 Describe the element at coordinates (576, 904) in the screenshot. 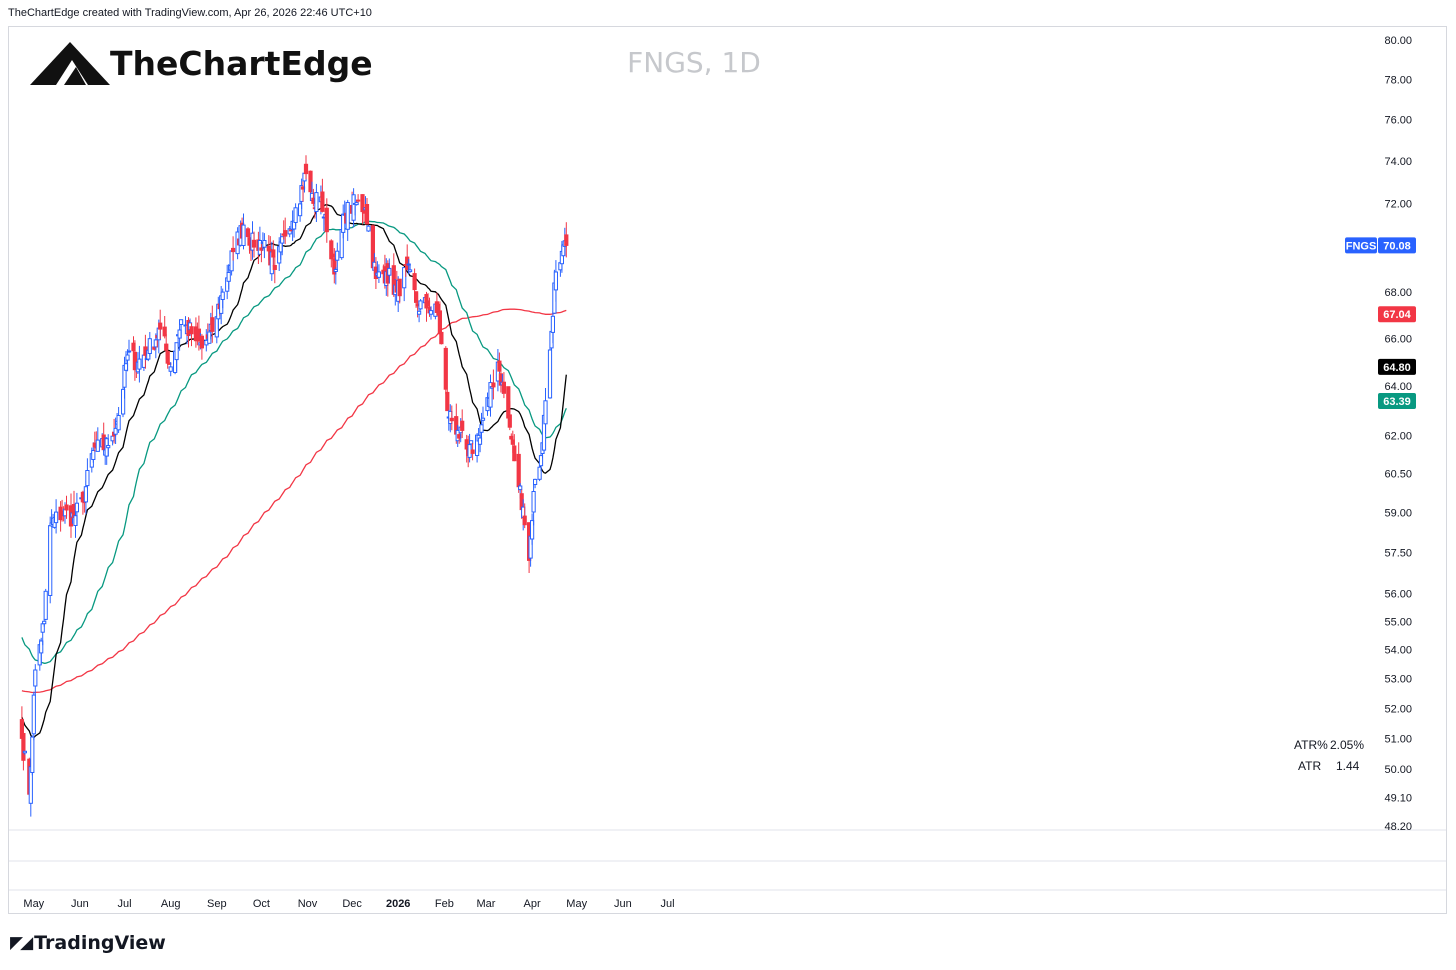

I see `time-tick: May` at that location.